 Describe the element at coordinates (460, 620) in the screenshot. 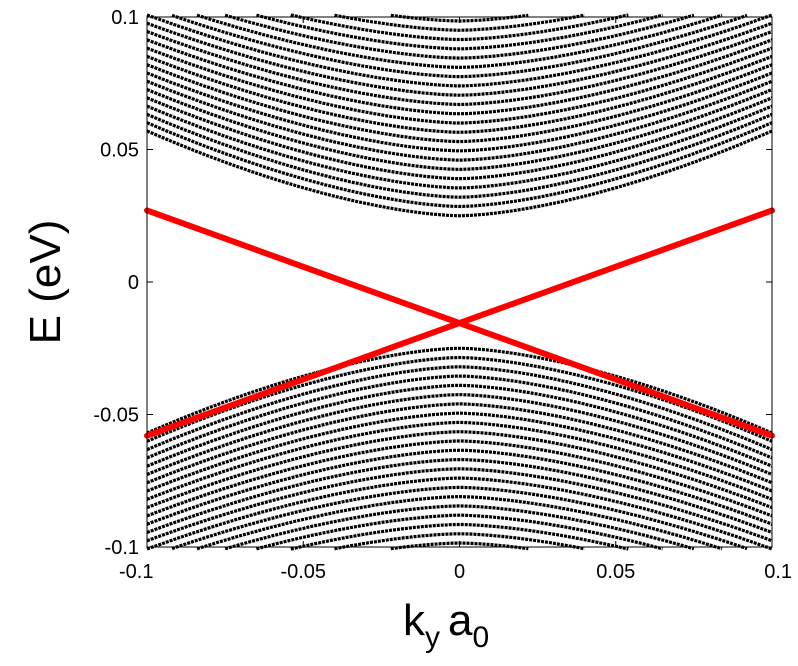

I see `x-label-a: a` at that location.